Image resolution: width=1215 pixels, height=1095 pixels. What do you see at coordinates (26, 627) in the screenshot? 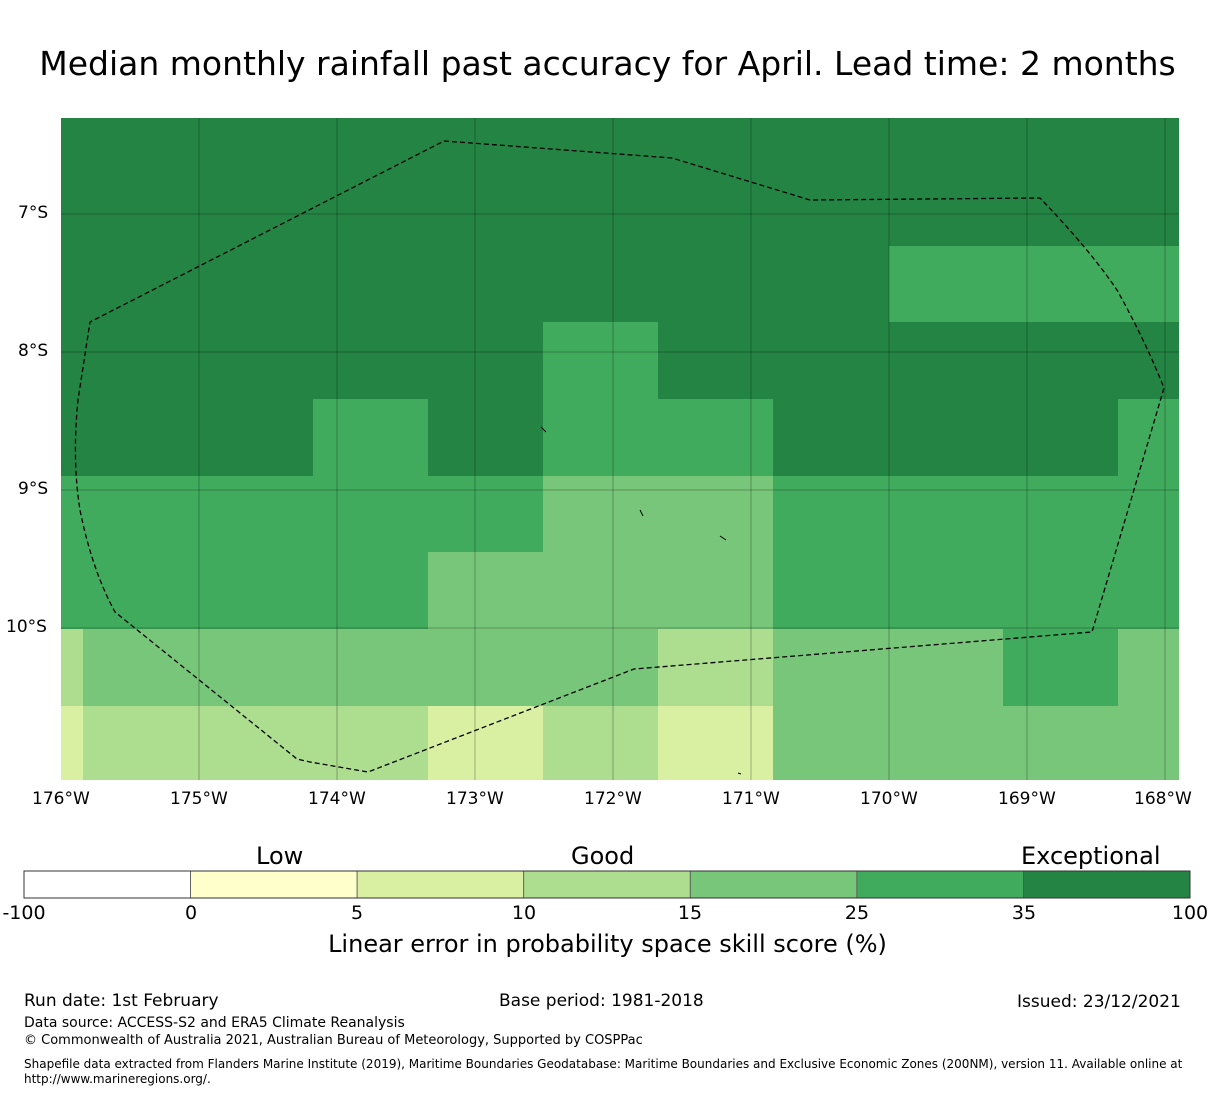
I see `lat-label: 10°S` at bounding box center [26, 627].